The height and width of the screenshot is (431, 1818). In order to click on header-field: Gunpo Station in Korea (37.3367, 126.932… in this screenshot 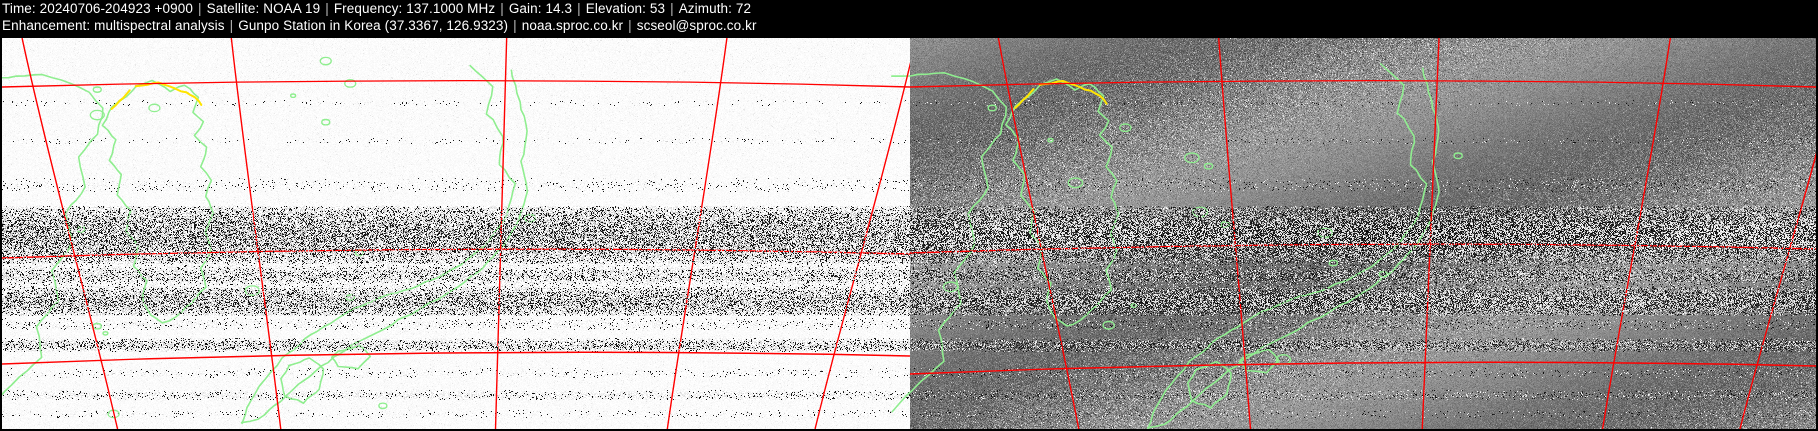, I will do `click(373, 25)`.